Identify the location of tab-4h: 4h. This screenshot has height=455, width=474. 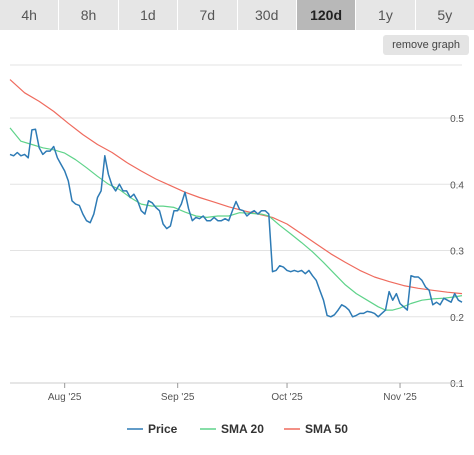
(30, 15).